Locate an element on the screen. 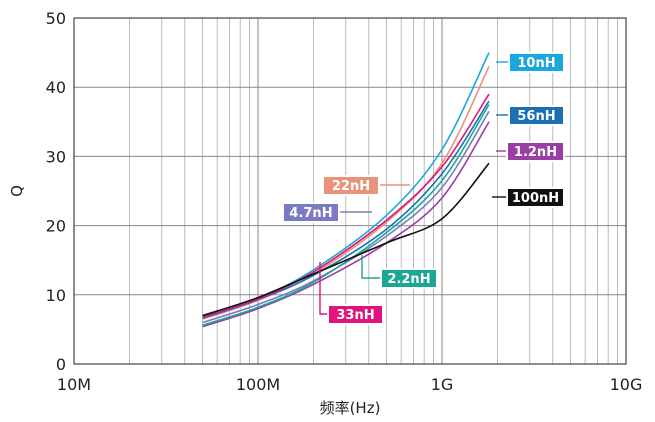  x-tick-label: 10M is located at coordinates (74, 384).